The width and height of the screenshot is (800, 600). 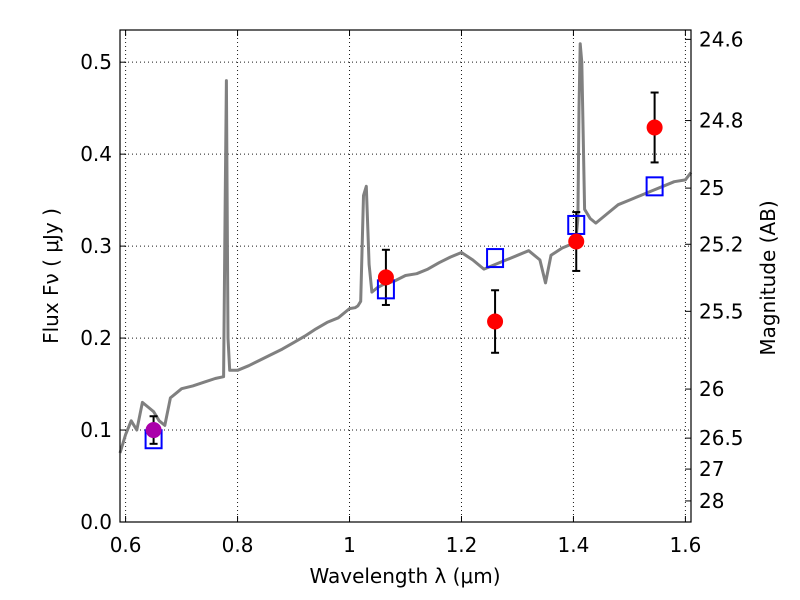 I want to click on right-tick-label: 25, so click(x=711, y=188).